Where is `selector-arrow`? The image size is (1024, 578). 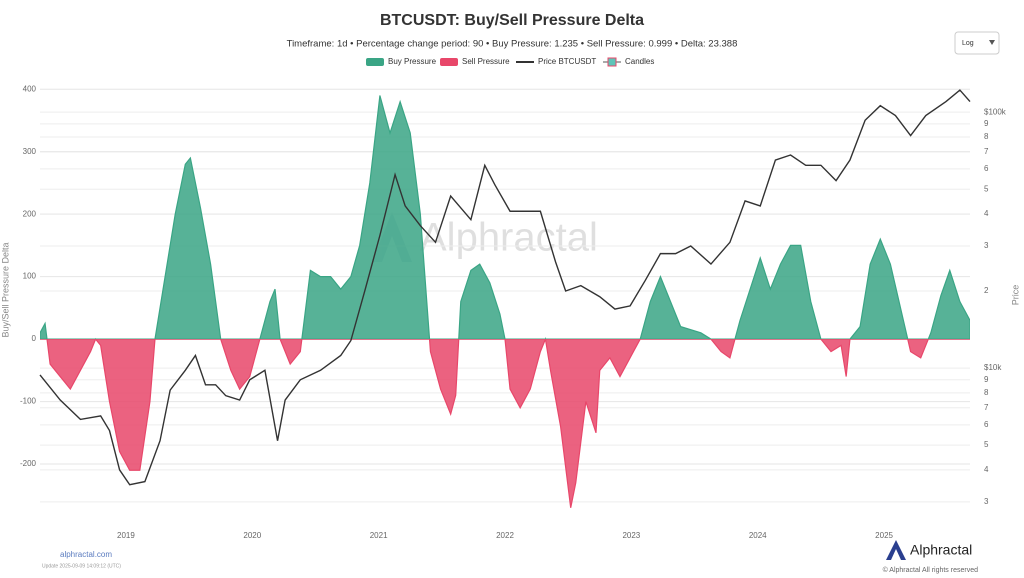
selector-arrow is located at coordinates (992, 42).